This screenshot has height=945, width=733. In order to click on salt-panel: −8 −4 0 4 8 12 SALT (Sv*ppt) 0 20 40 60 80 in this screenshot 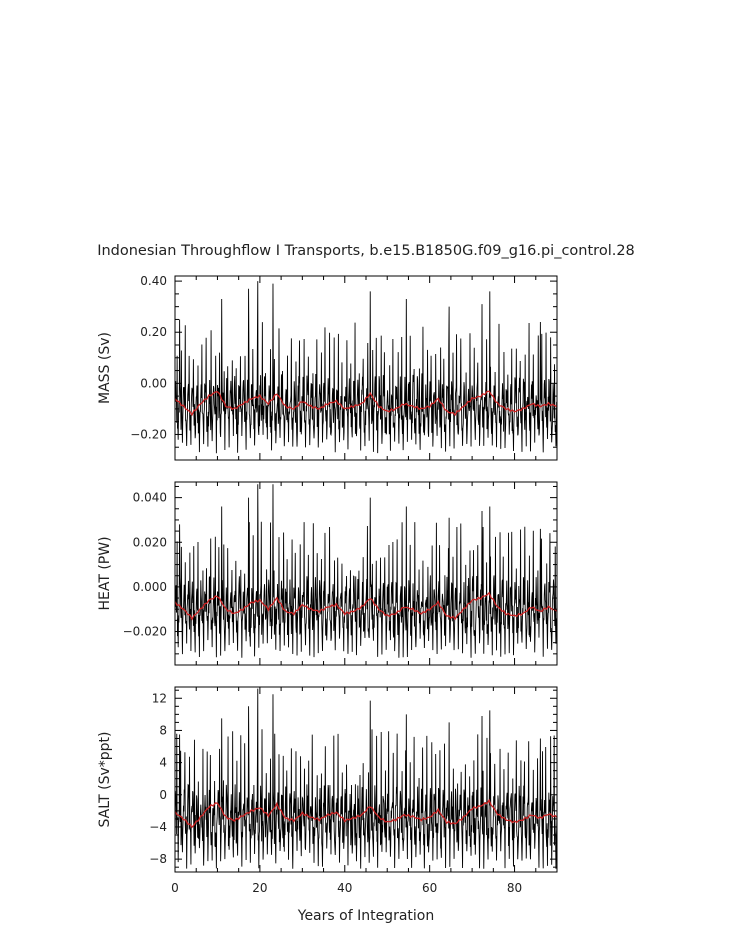, I will do `click(327, 790)`.